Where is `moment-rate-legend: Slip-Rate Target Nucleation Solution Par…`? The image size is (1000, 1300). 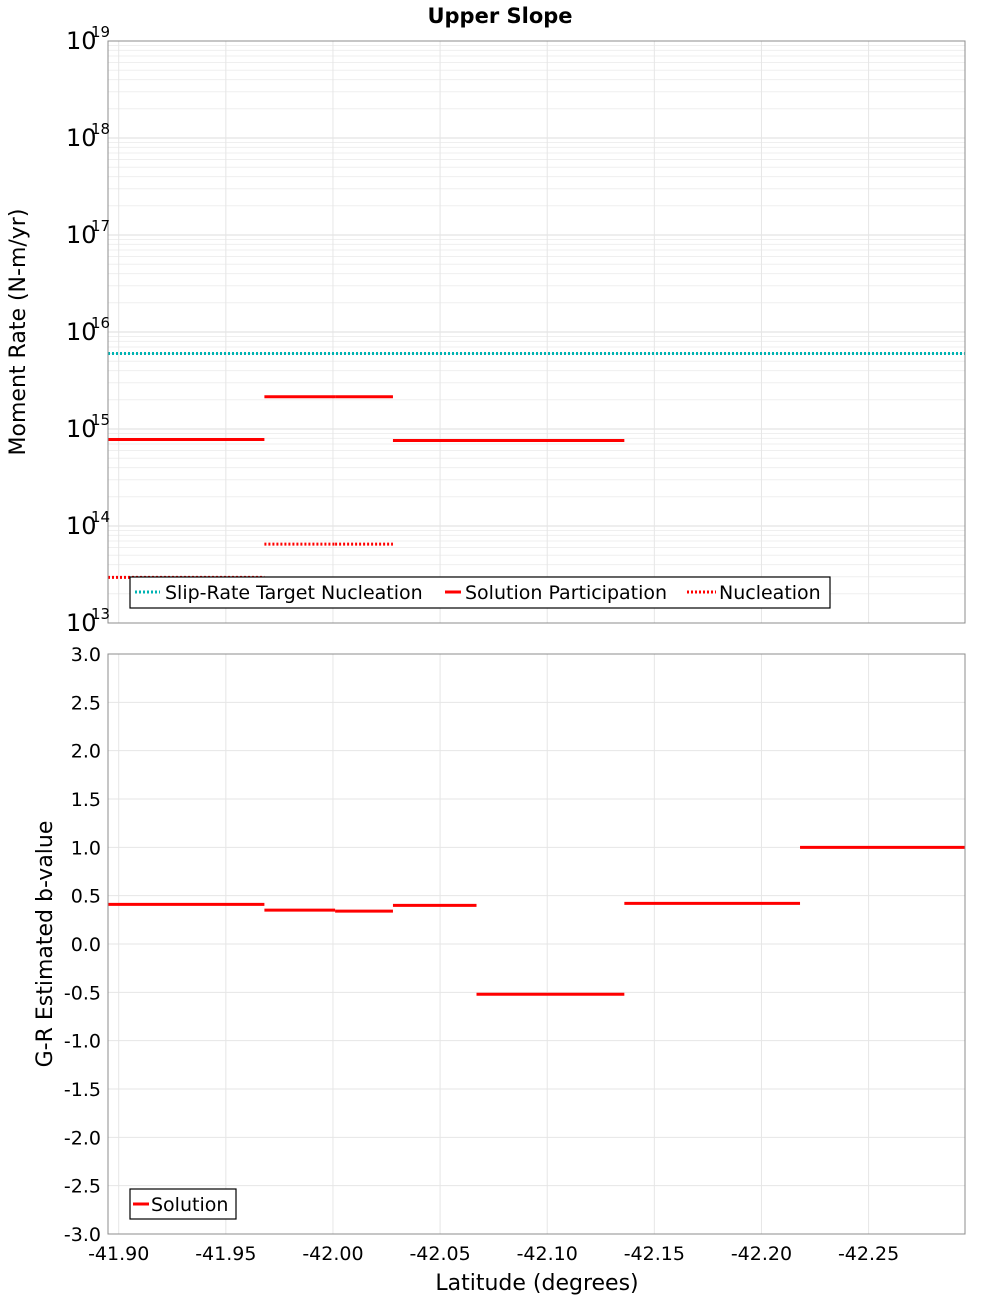 moment-rate-legend: Slip-Rate Target Nucleation Solution Par… is located at coordinates (480, 592).